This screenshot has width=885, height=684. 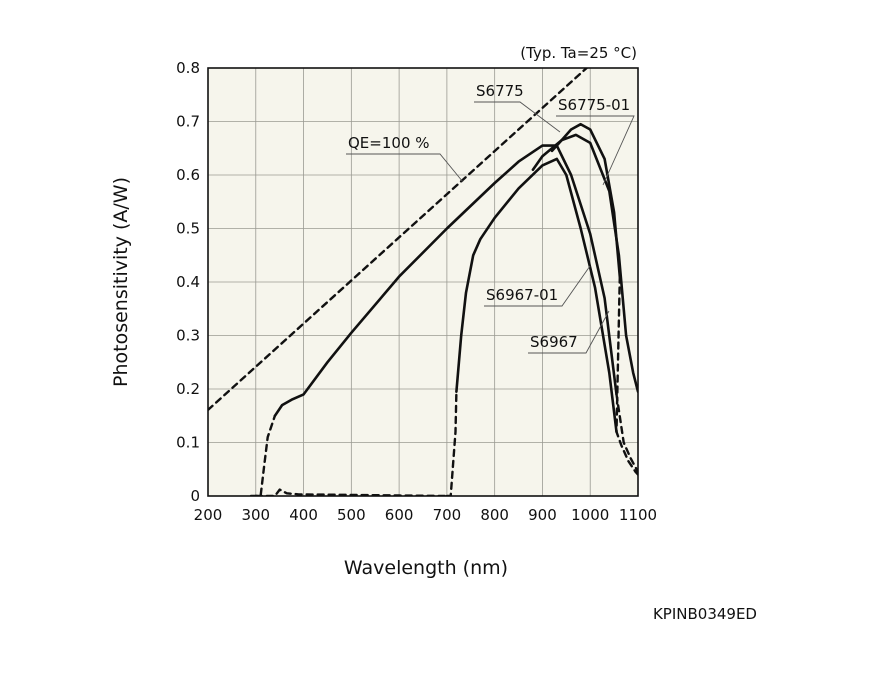 What do you see at coordinates (594, 105) in the screenshot?
I see `series-label-s6775-01: S6775-01` at bounding box center [594, 105].